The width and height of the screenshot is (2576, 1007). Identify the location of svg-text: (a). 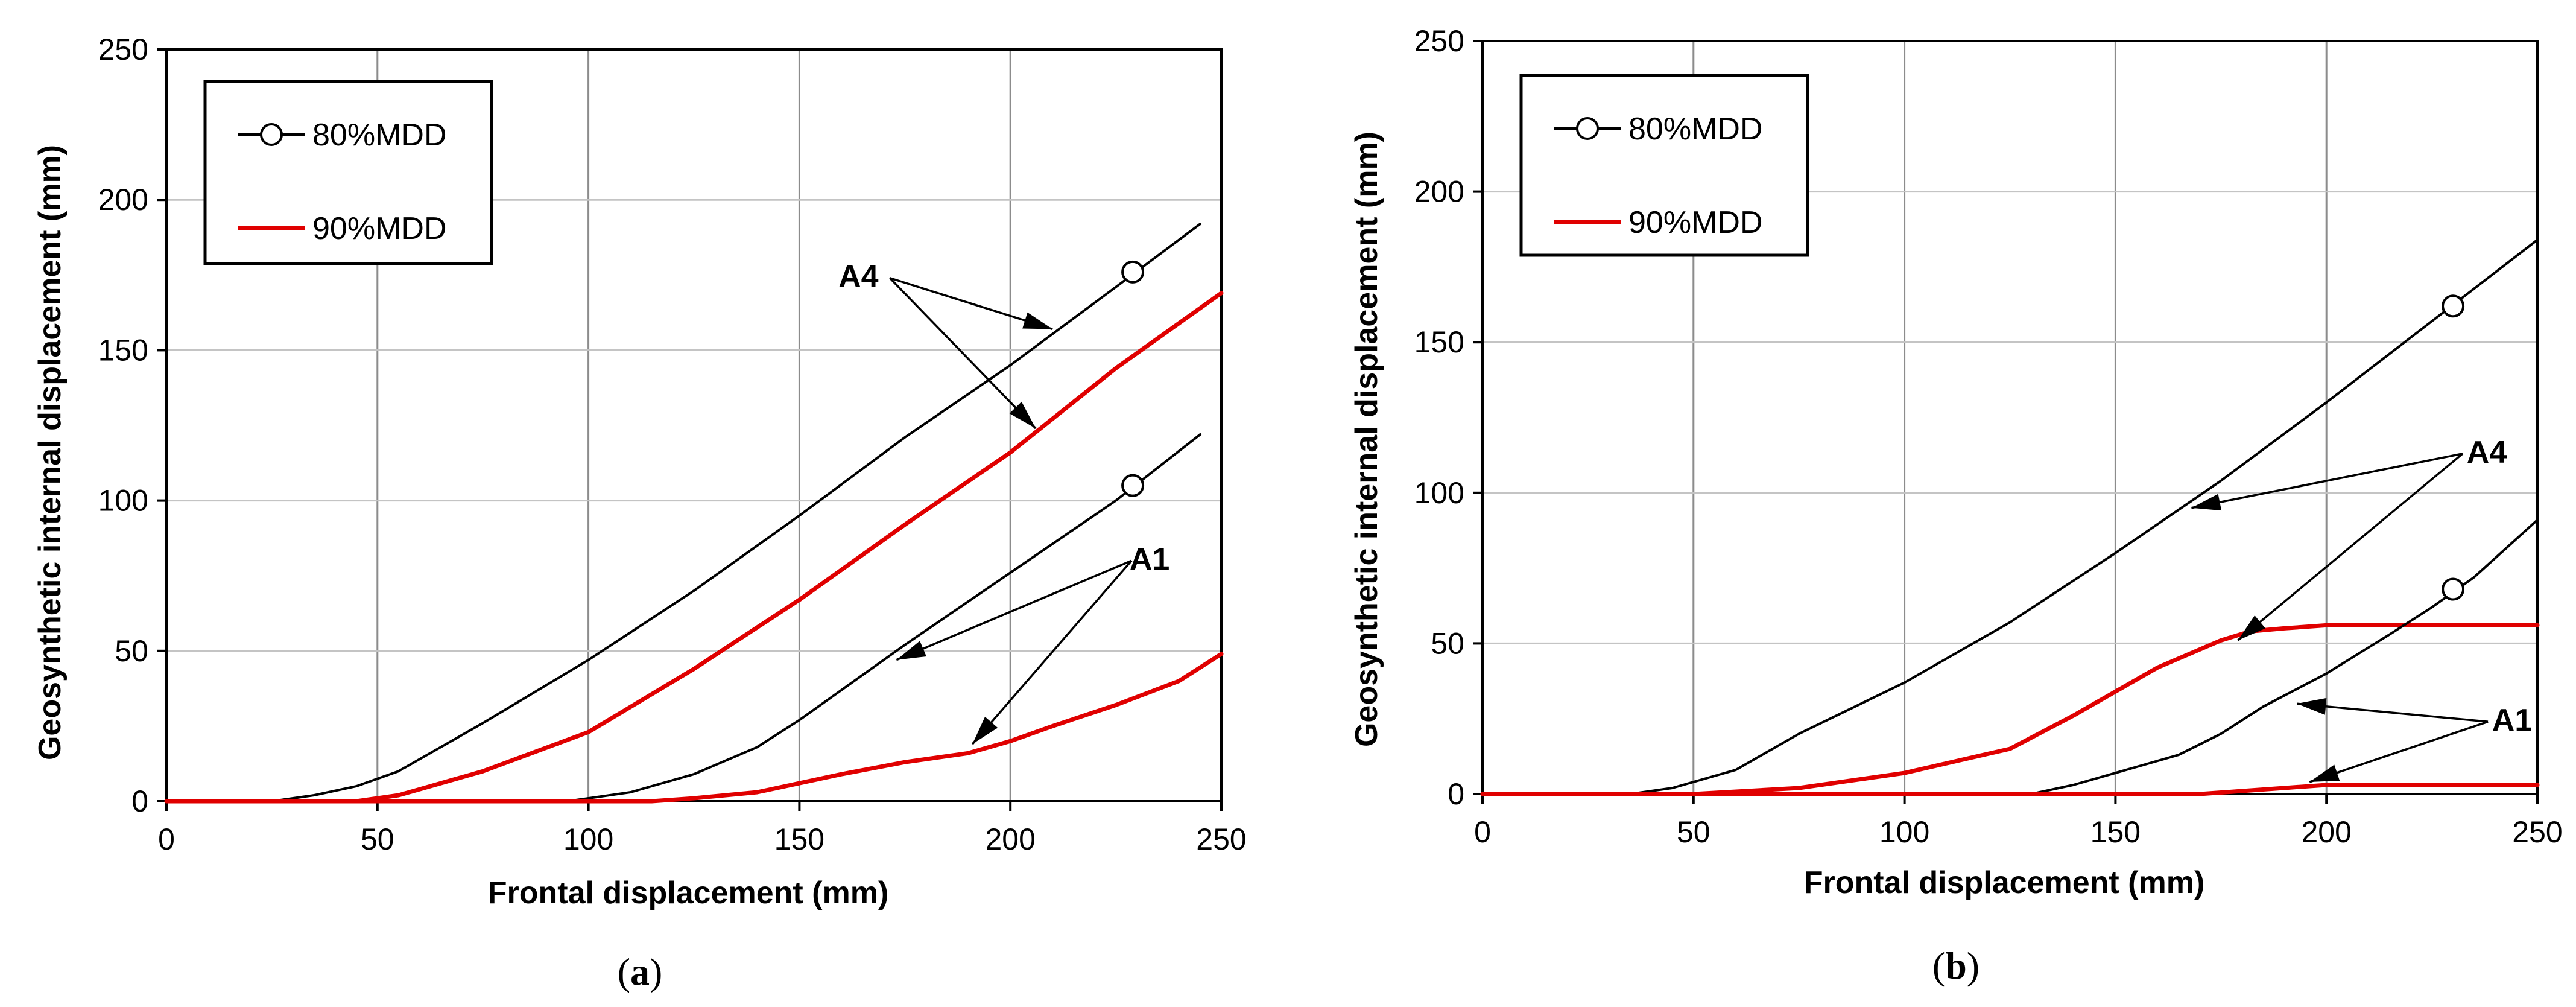
(640, 971).